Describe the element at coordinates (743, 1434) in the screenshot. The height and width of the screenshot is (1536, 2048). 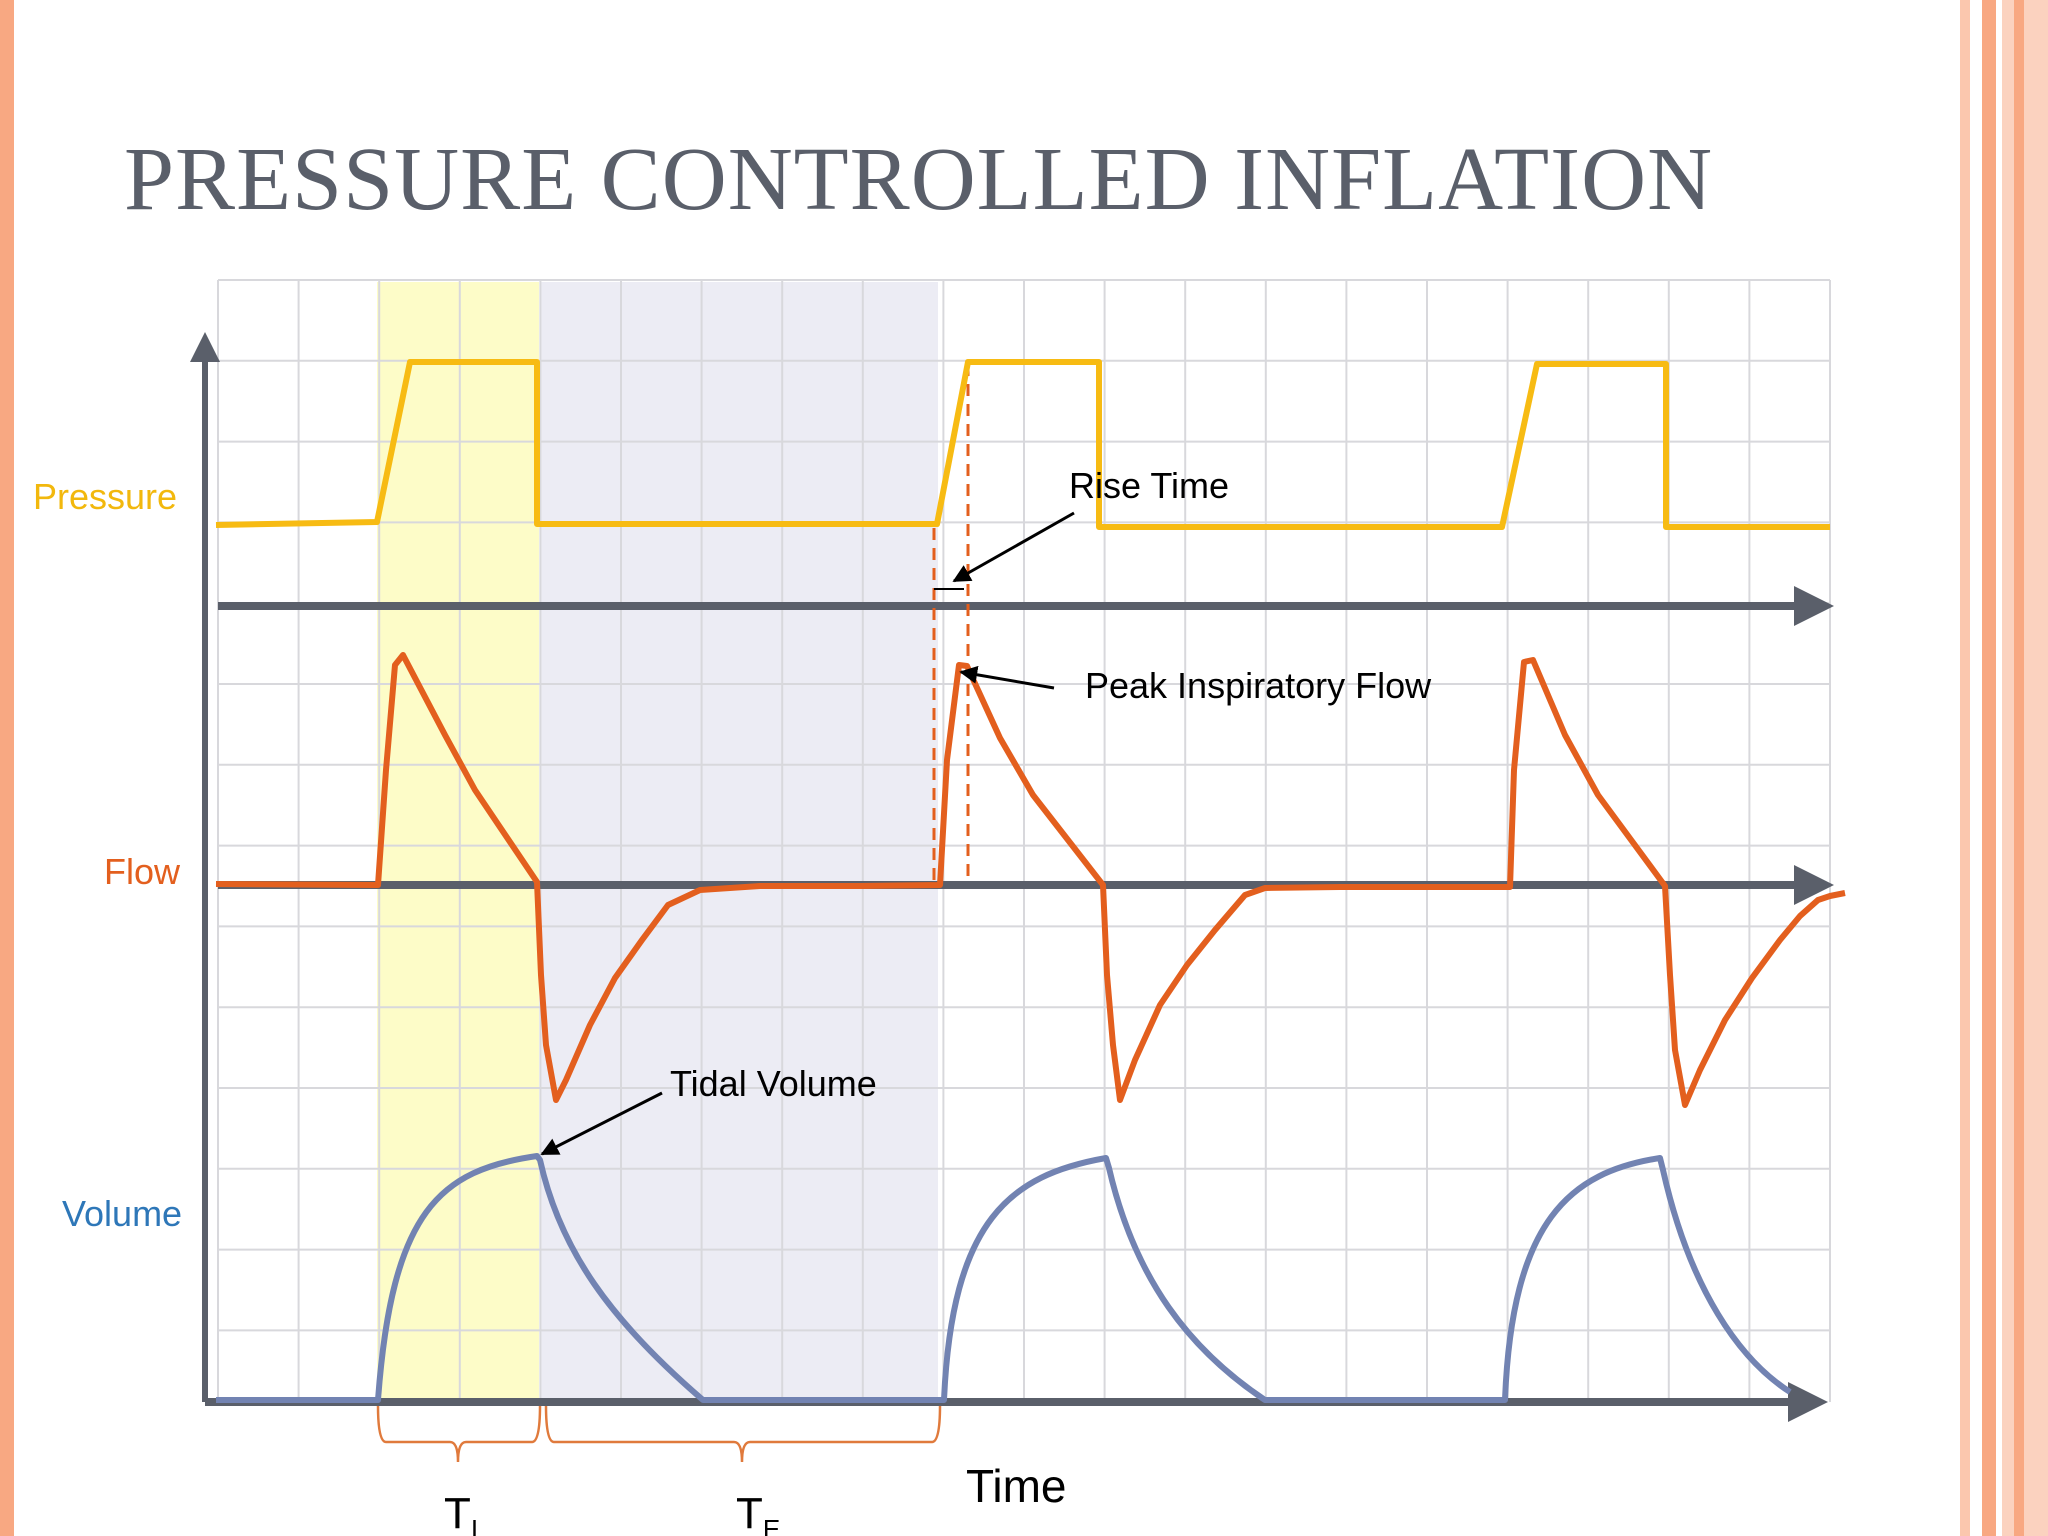
I see `expiration-time-brace` at that location.